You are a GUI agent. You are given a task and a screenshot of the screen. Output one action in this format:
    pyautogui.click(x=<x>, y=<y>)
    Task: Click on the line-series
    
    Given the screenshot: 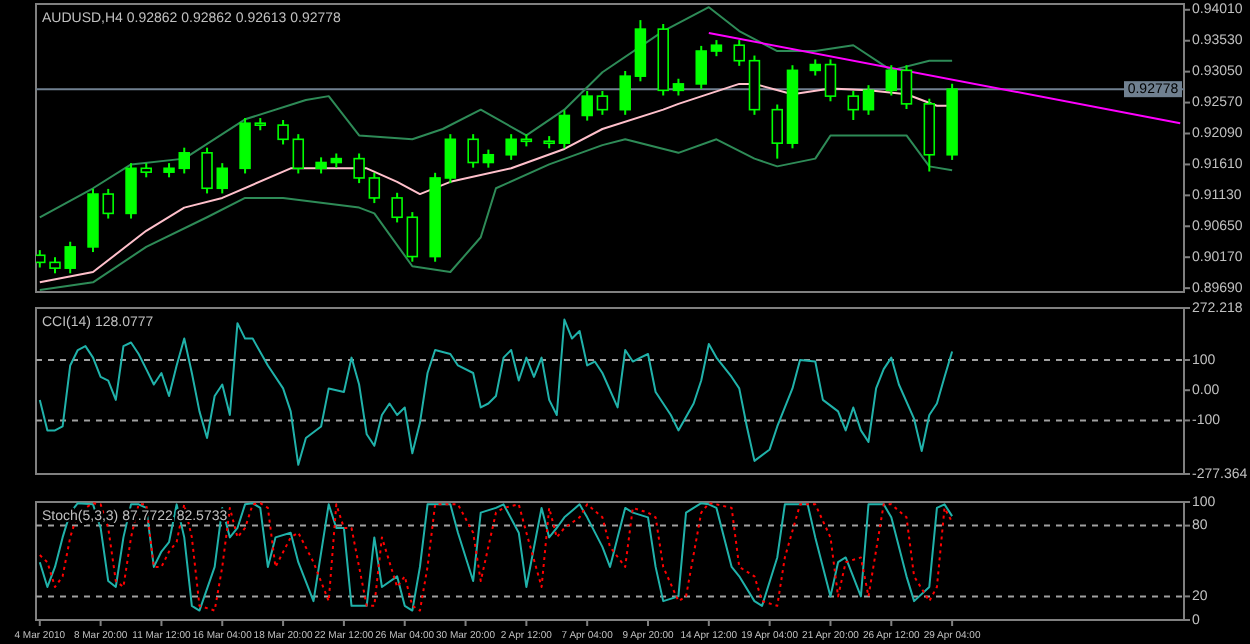 What is the action you would take?
    pyautogui.click(x=496, y=557)
    